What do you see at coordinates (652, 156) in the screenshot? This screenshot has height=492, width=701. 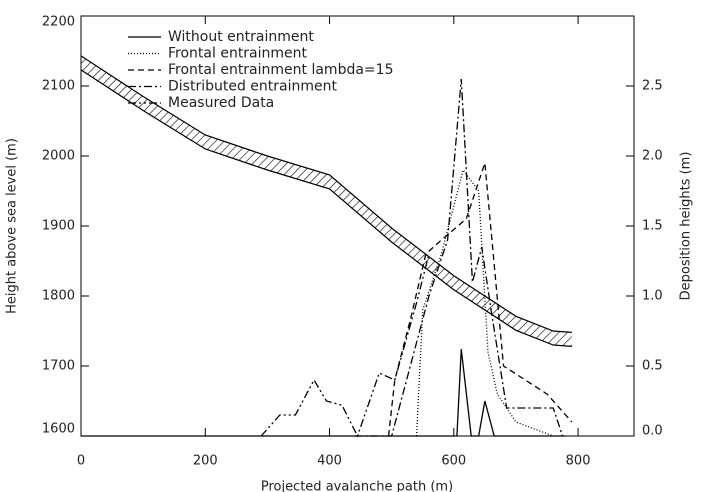 I see `y2-tick-label: 2.0` at bounding box center [652, 156].